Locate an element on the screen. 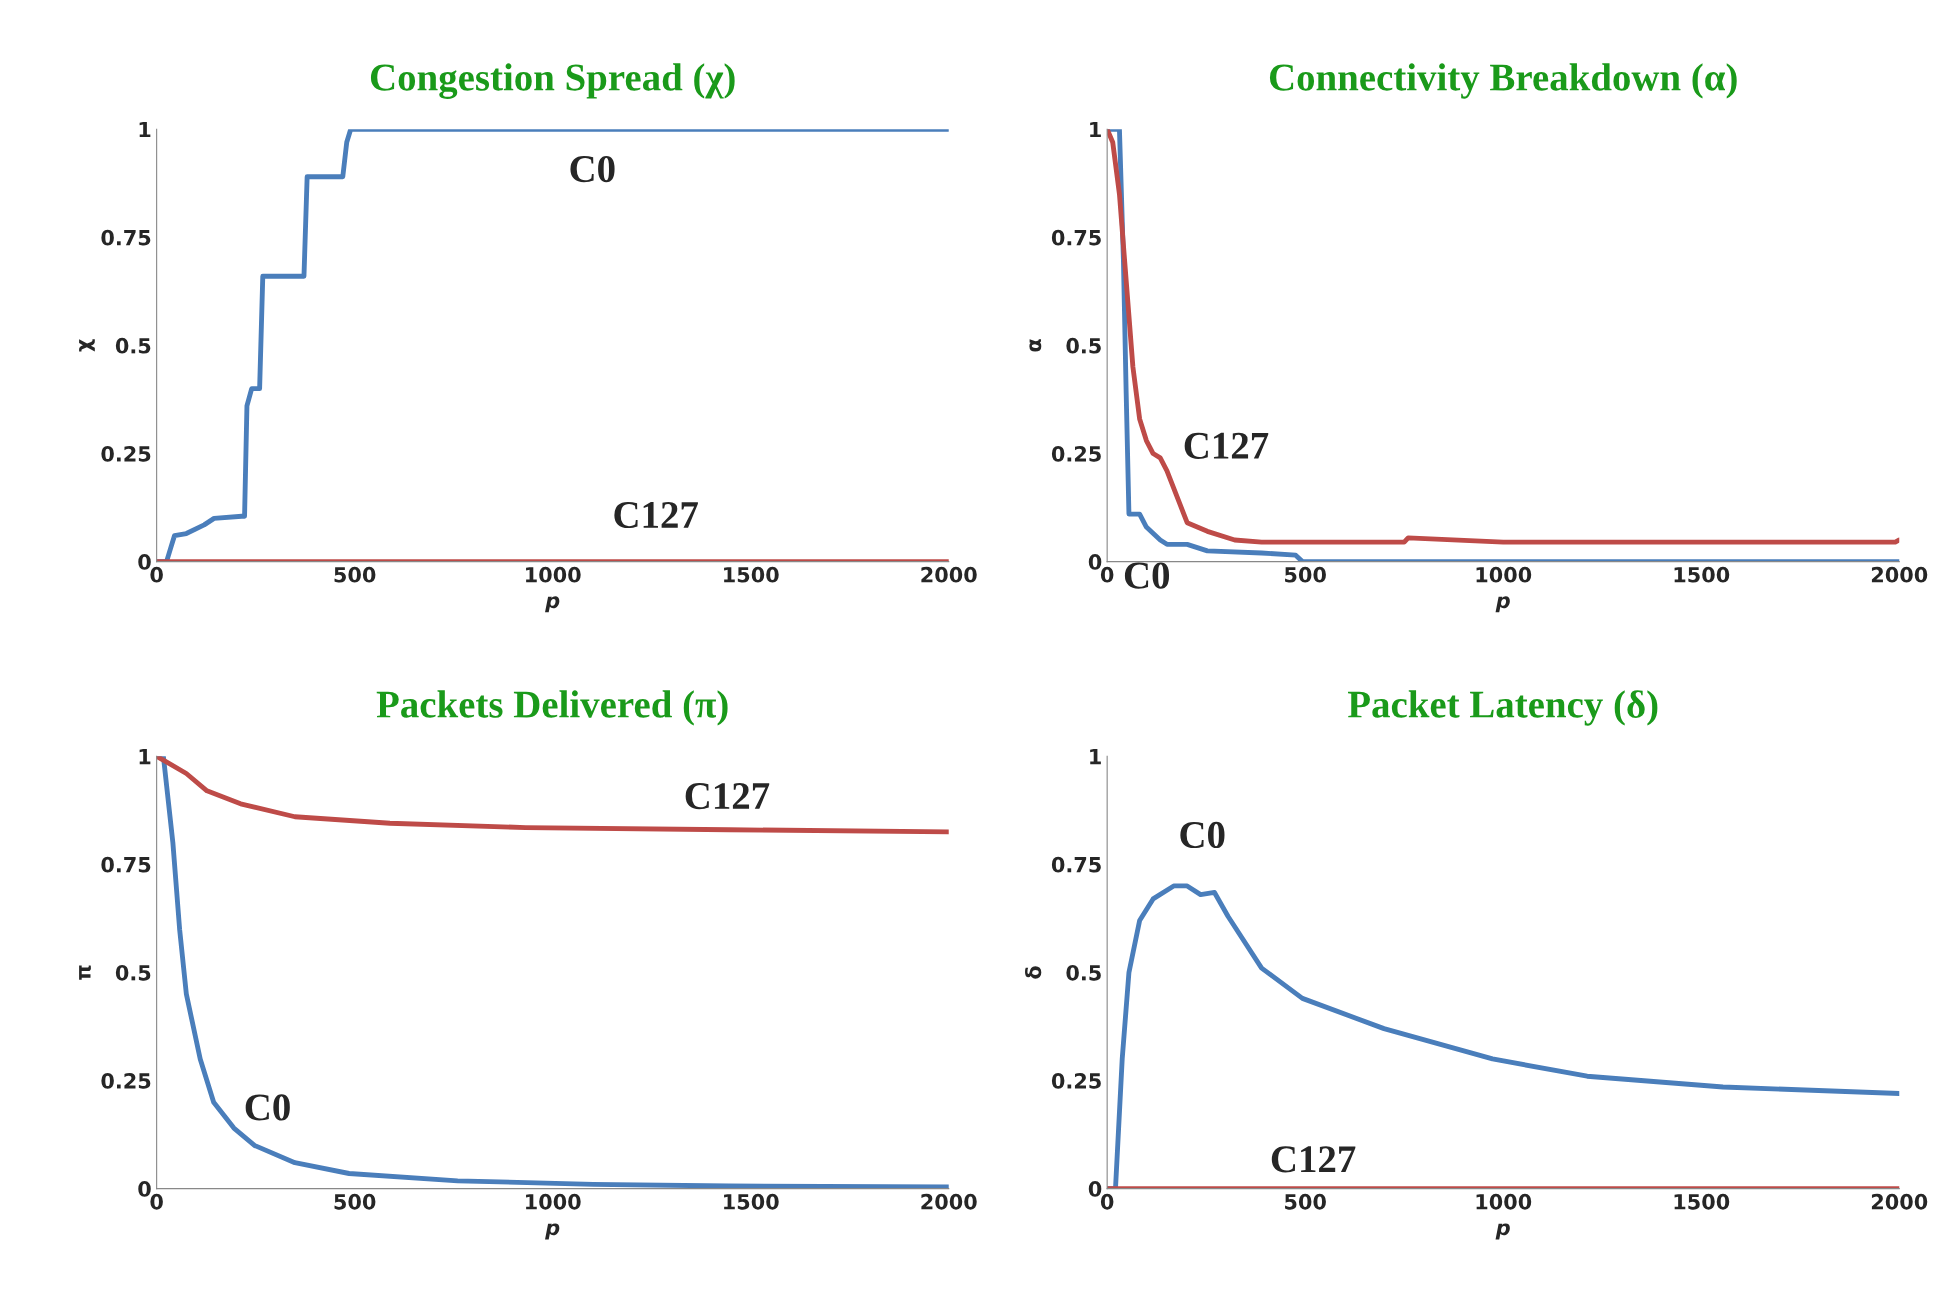 The height and width of the screenshot is (1292, 1958). chart-title: Connectivity Breakdown (α) is located at coordinates (1503, 81).